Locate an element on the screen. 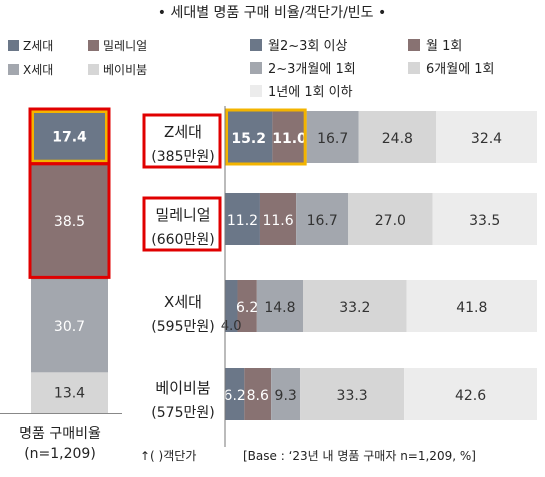 The height and width of the screenshot is (477, 545). category-spend-X세대: (595만원) is located at coordinates (182, 327).